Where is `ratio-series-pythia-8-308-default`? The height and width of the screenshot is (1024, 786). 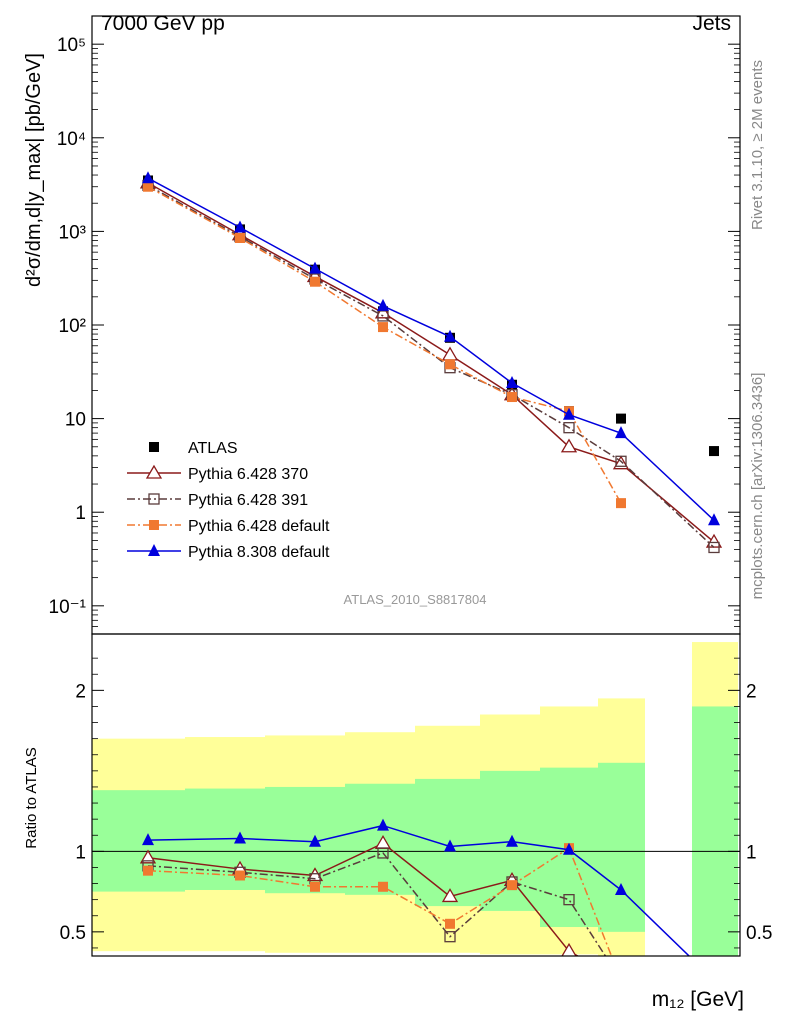
ratio-series-pythia-8-308-default is located at coordinates (416, 887).